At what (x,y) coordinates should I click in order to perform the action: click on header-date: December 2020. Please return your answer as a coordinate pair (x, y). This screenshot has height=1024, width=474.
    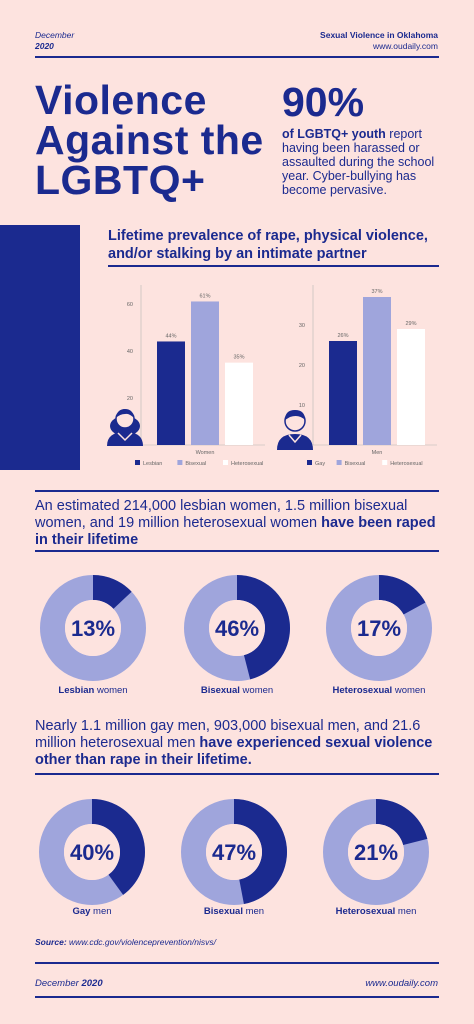
    Looking at the image, I should click on (54, 41).